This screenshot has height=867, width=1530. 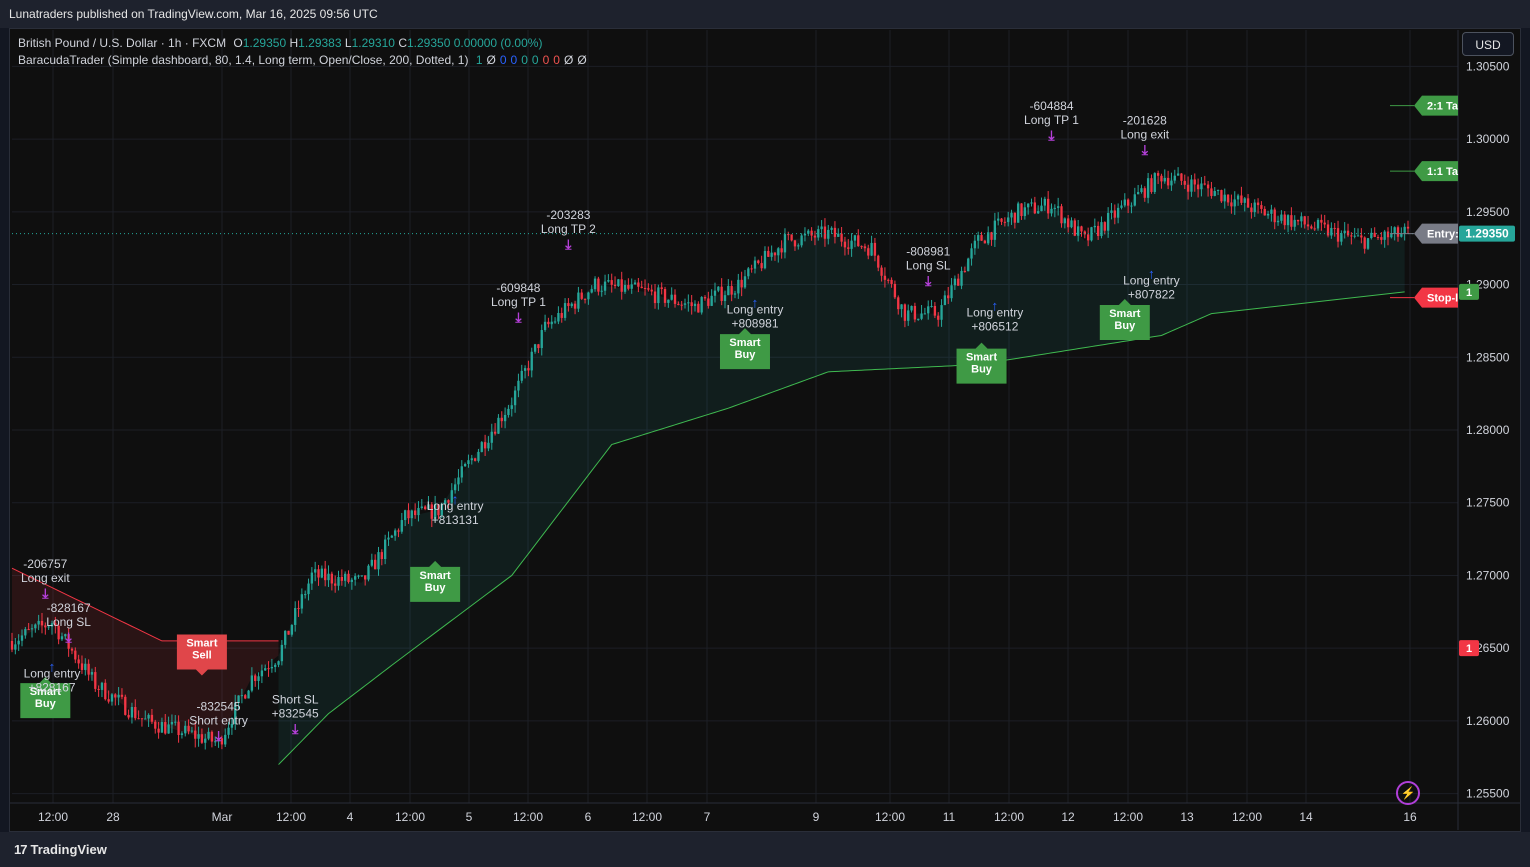 I want to click on time-tick-label: 12:00, so click(x=410, y=817).